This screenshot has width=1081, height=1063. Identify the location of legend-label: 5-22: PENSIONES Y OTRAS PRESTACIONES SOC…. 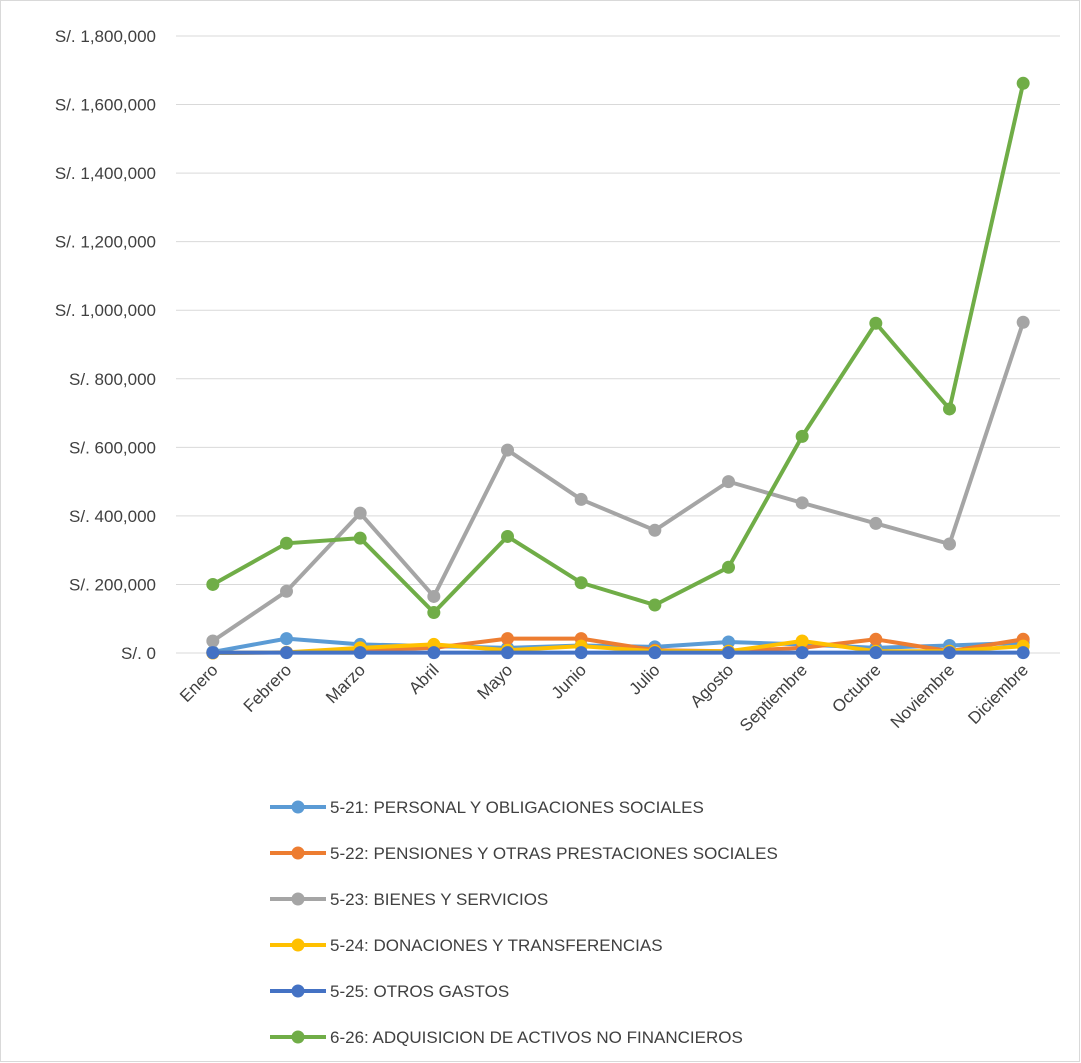
(554, 853).